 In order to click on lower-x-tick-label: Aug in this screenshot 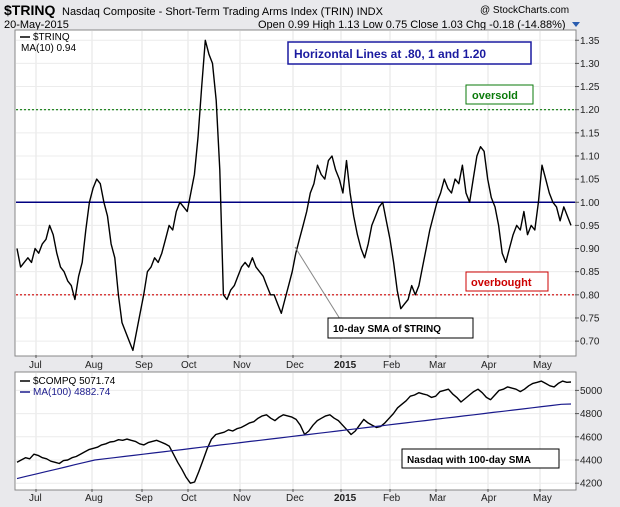, I will do `click(94, 498)`.